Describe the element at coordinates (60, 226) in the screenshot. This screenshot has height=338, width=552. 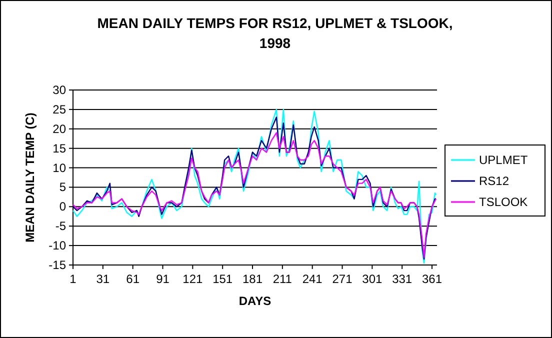
I see `y-tick-label: -5` at that location.